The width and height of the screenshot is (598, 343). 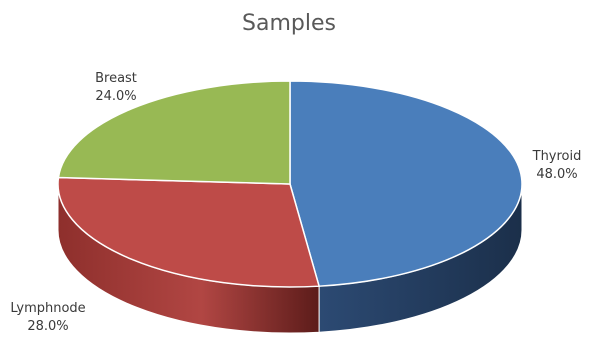 I want to click on slice-value-thyroid: 48.0%, so click(x=556, y=174).